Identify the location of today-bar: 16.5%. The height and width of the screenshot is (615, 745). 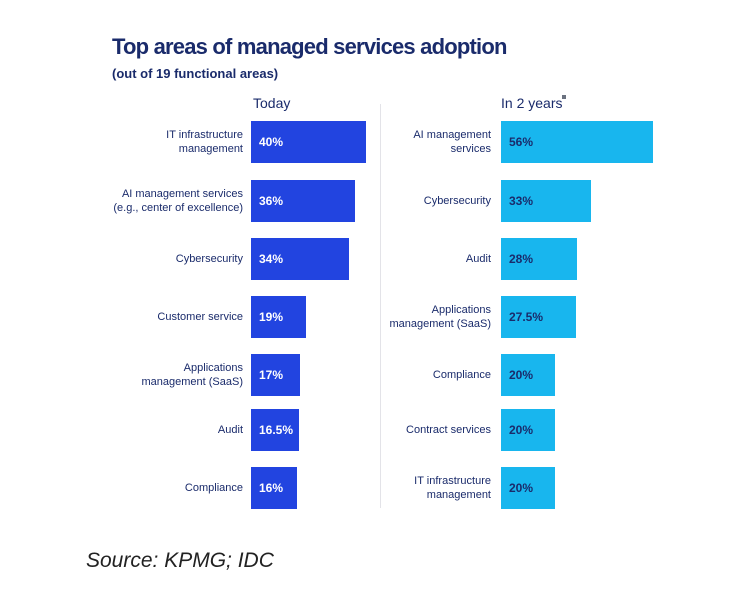
(275, 430).